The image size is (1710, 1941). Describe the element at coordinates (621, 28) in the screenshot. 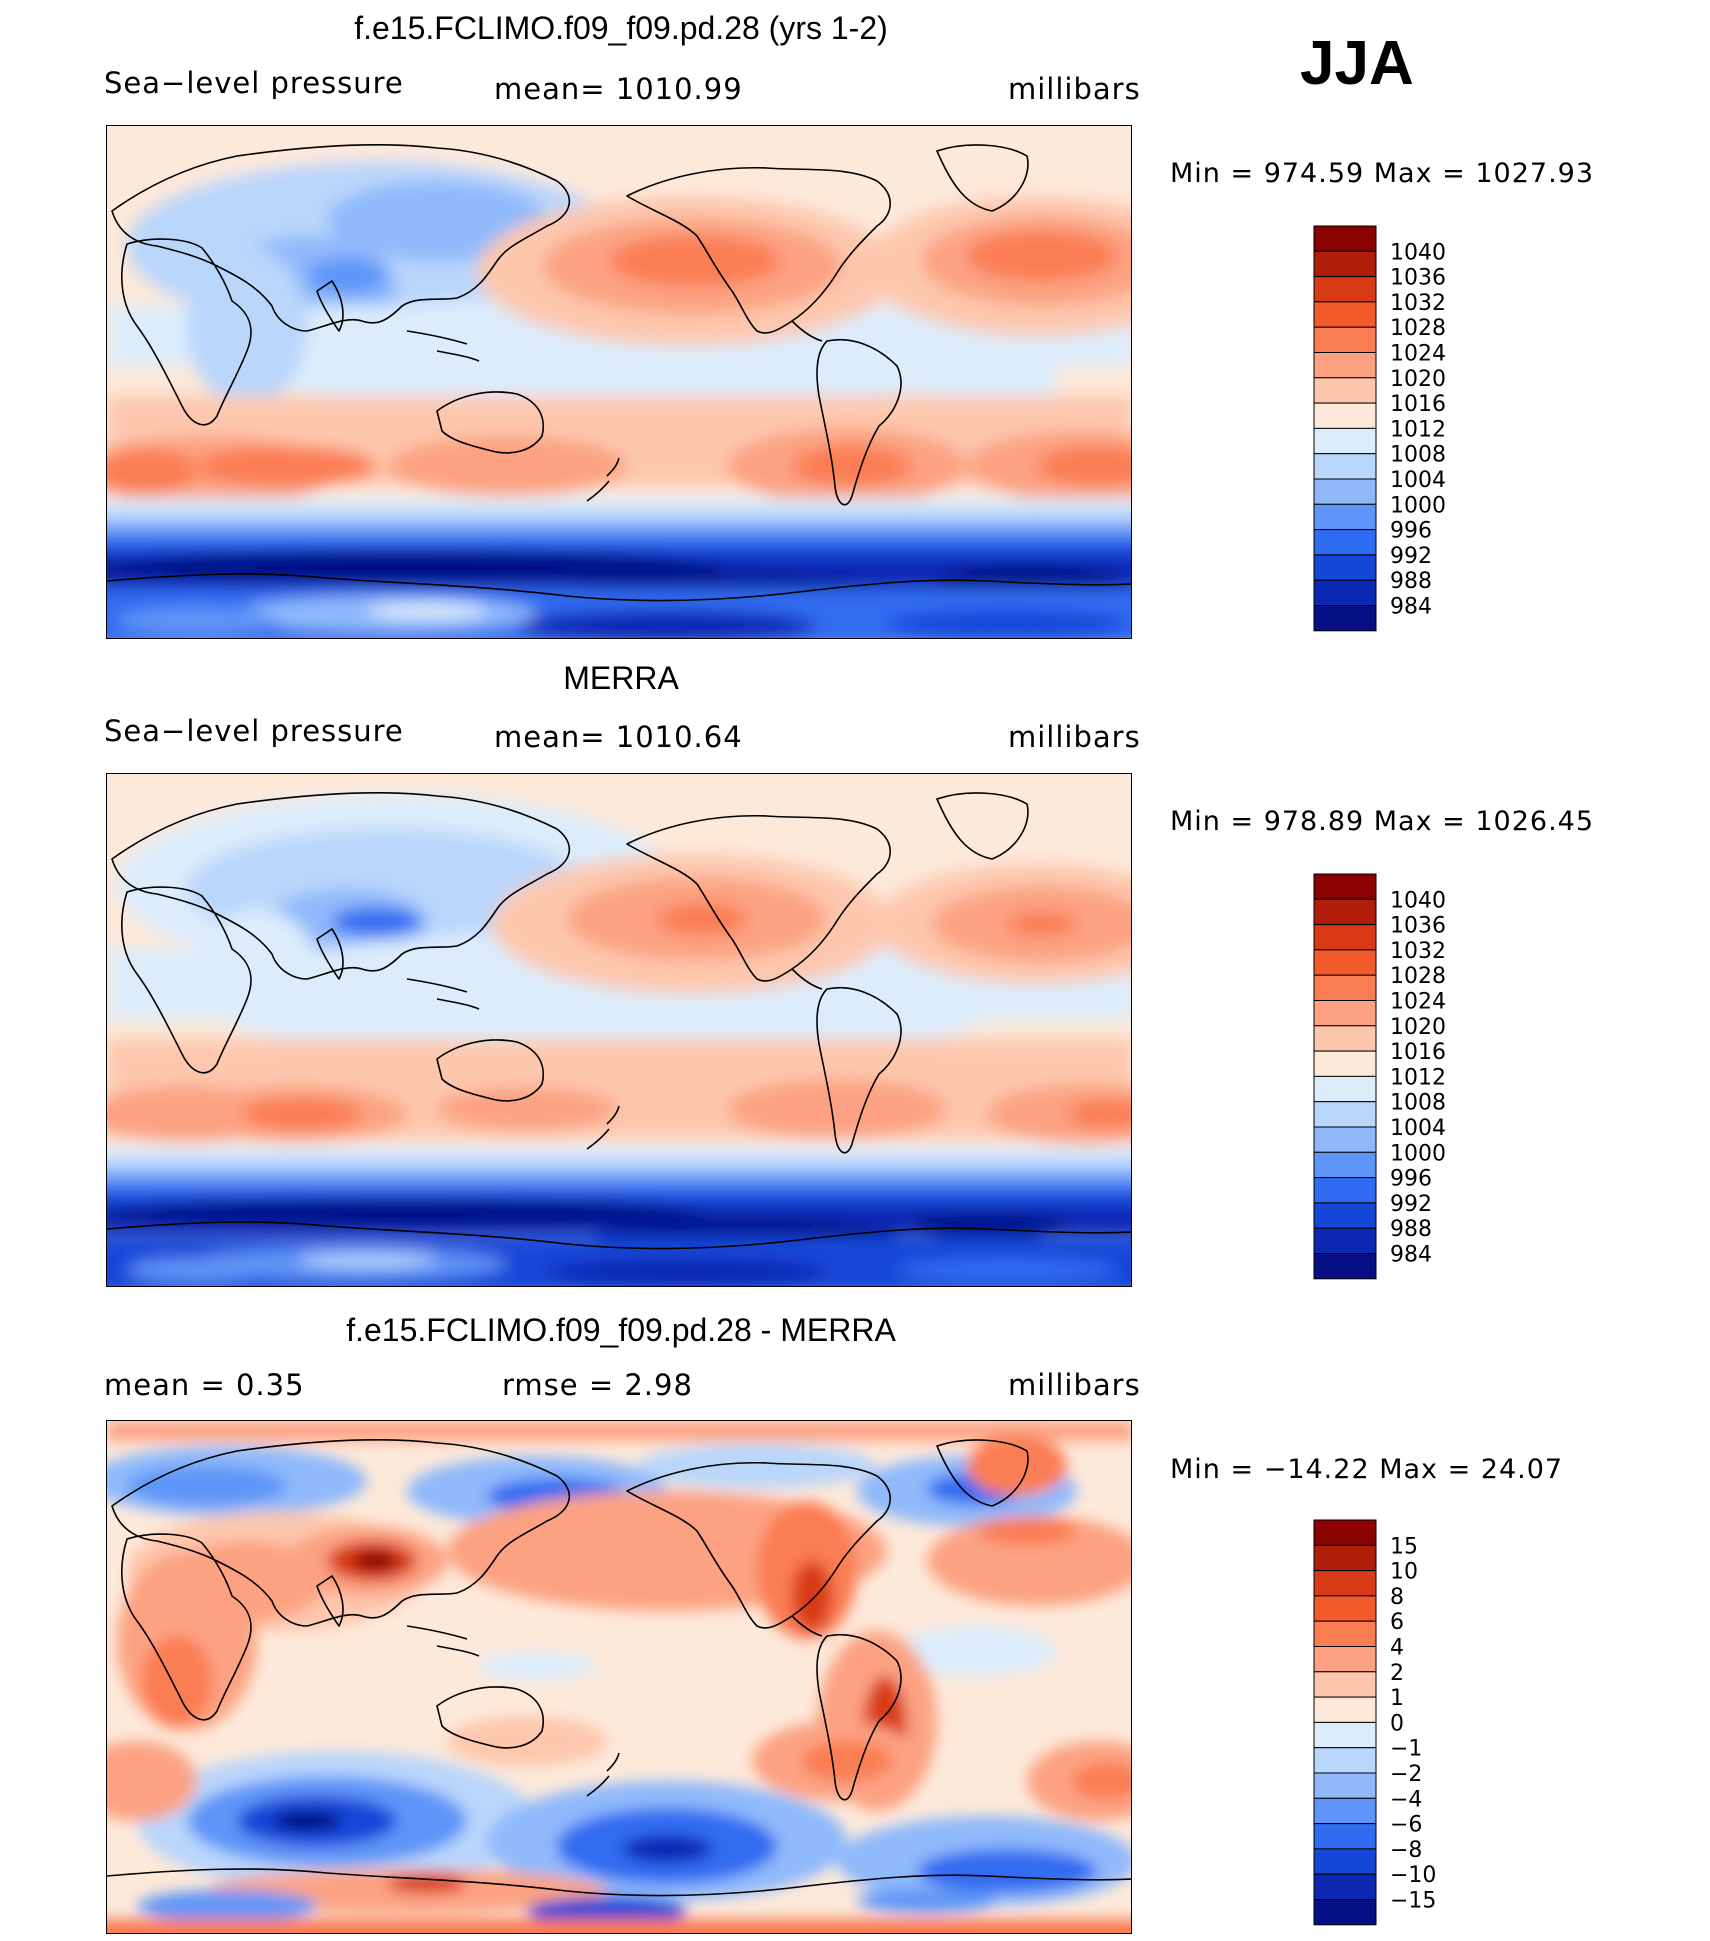

I see `panel-1-title: f.e15.FCLIMO.f09_f09.pd.28 (yrs 1-2)` at that location.